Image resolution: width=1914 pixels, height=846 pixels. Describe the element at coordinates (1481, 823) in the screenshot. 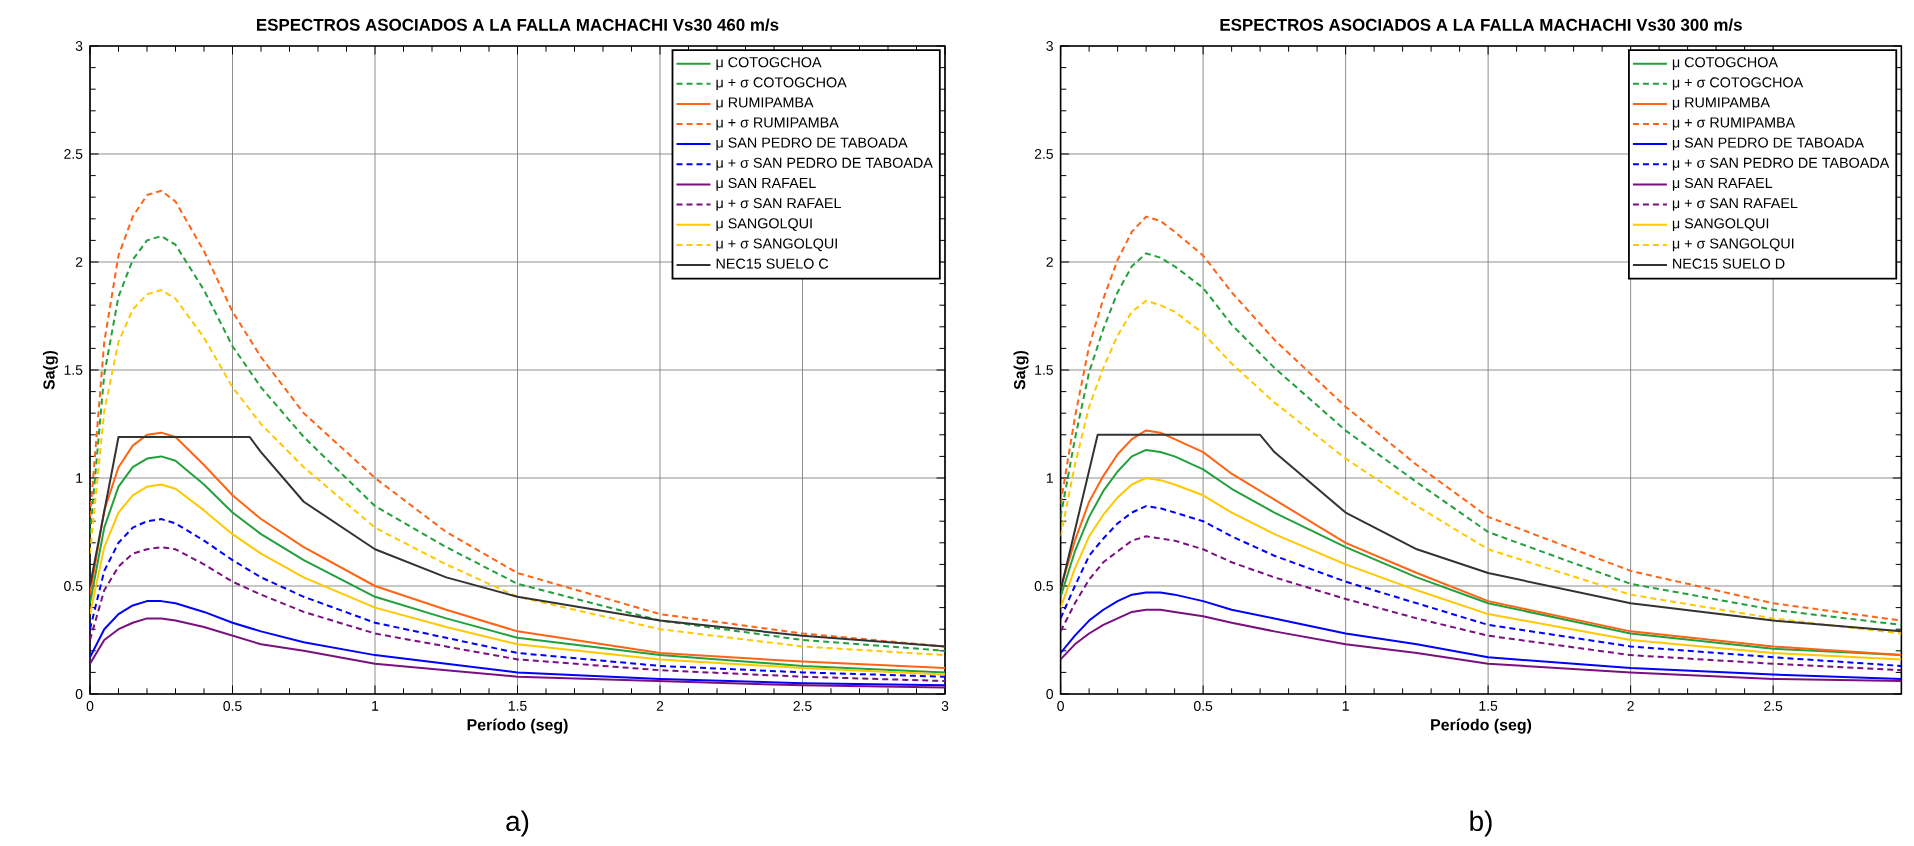

I see `text: b)` at that location.